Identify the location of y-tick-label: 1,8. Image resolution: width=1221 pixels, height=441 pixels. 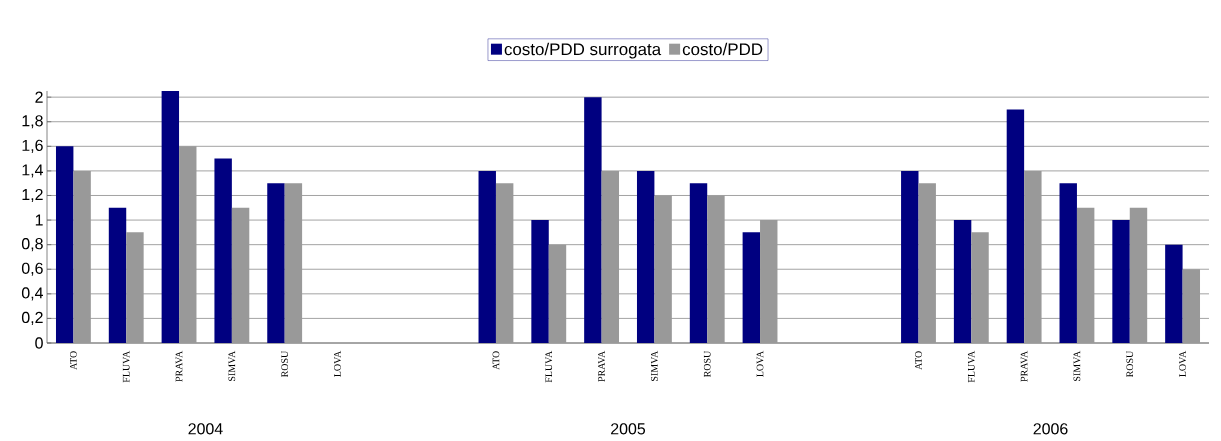
(32, 122).